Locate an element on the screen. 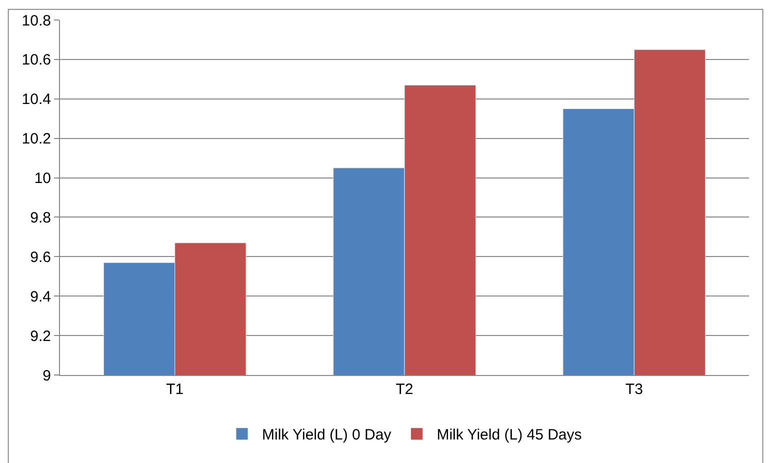 The image size is (769, 463). y-tick-label: 9.4 is located at coordinates (40, 297).